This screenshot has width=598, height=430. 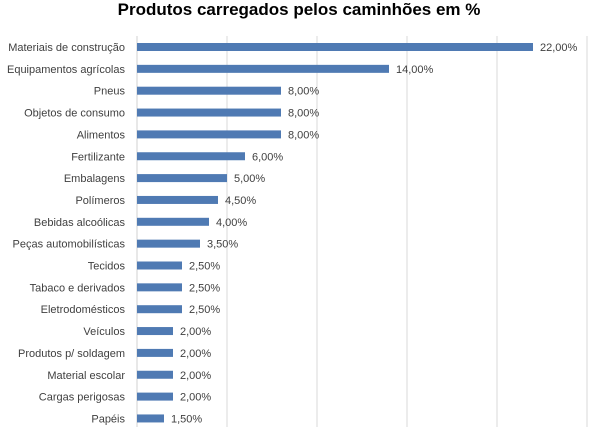 I want to click on category-label: Embalagens, so click(x=95, y=179).